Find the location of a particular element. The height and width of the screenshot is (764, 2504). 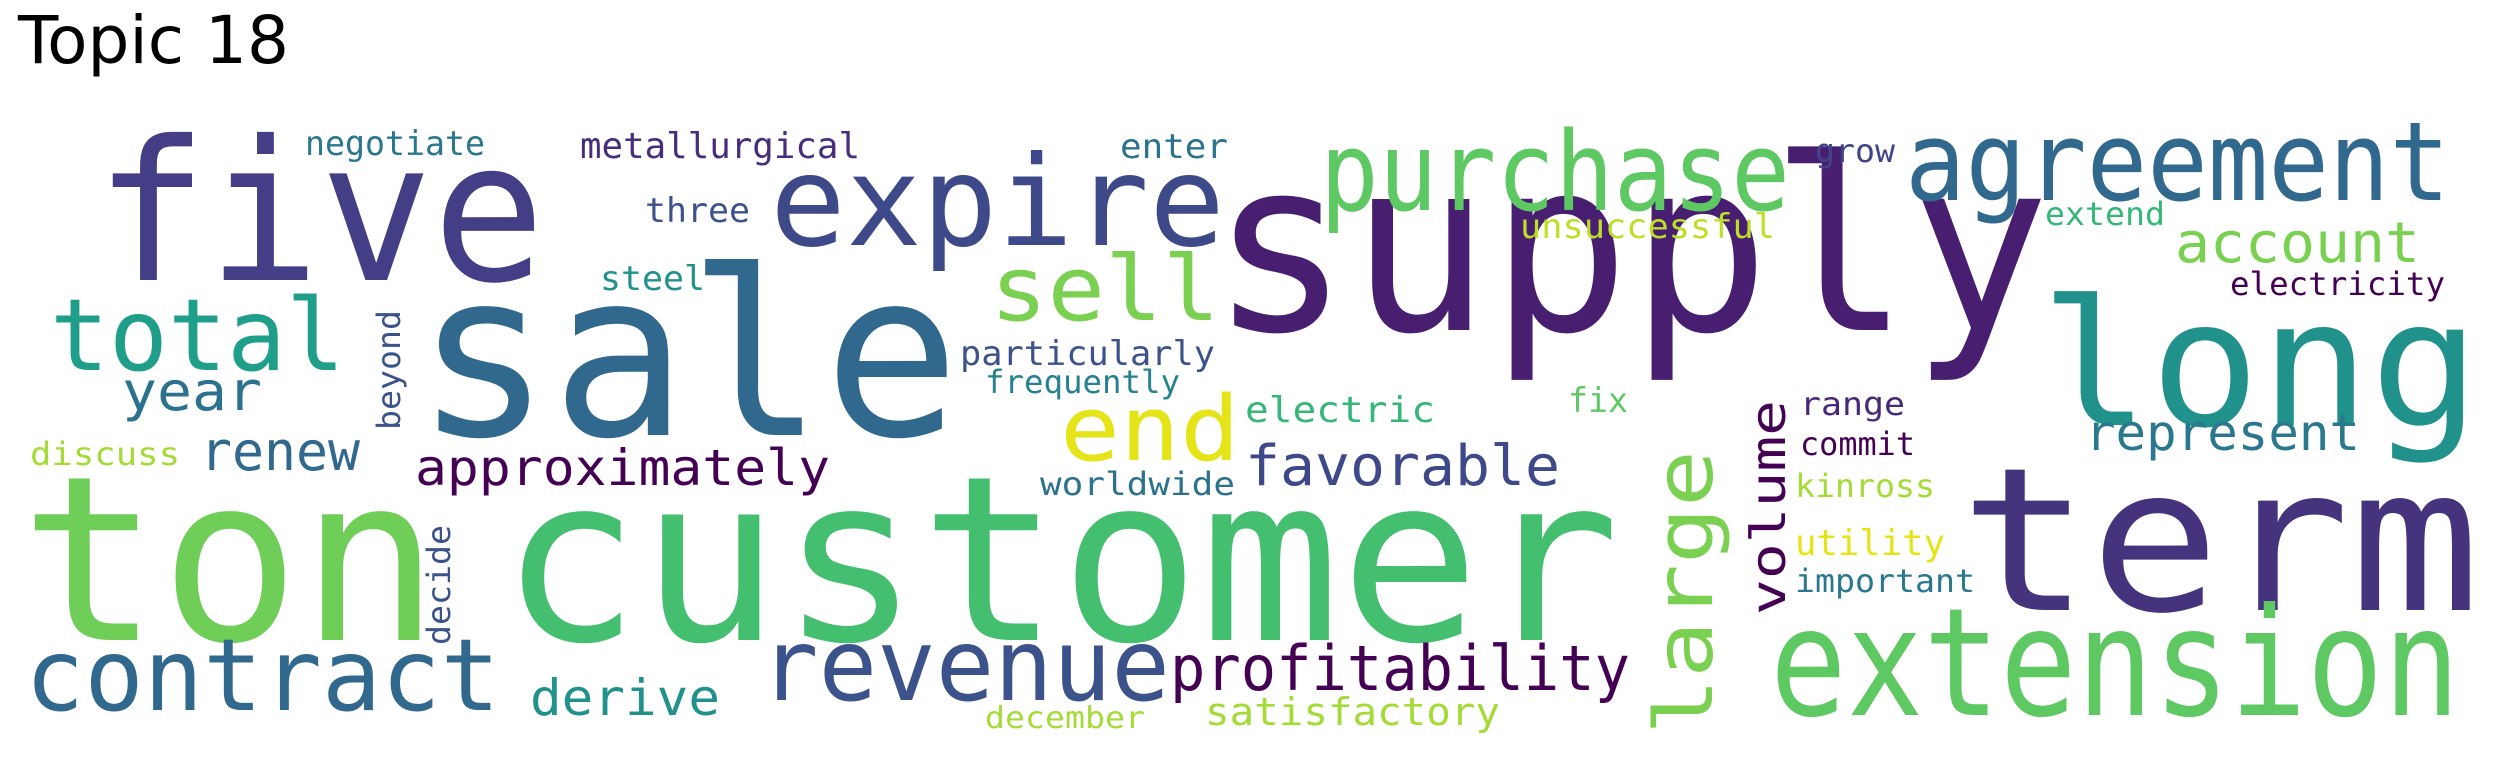

word-unsuccessful: unsuccessful is located at coordinates (1647, 227).